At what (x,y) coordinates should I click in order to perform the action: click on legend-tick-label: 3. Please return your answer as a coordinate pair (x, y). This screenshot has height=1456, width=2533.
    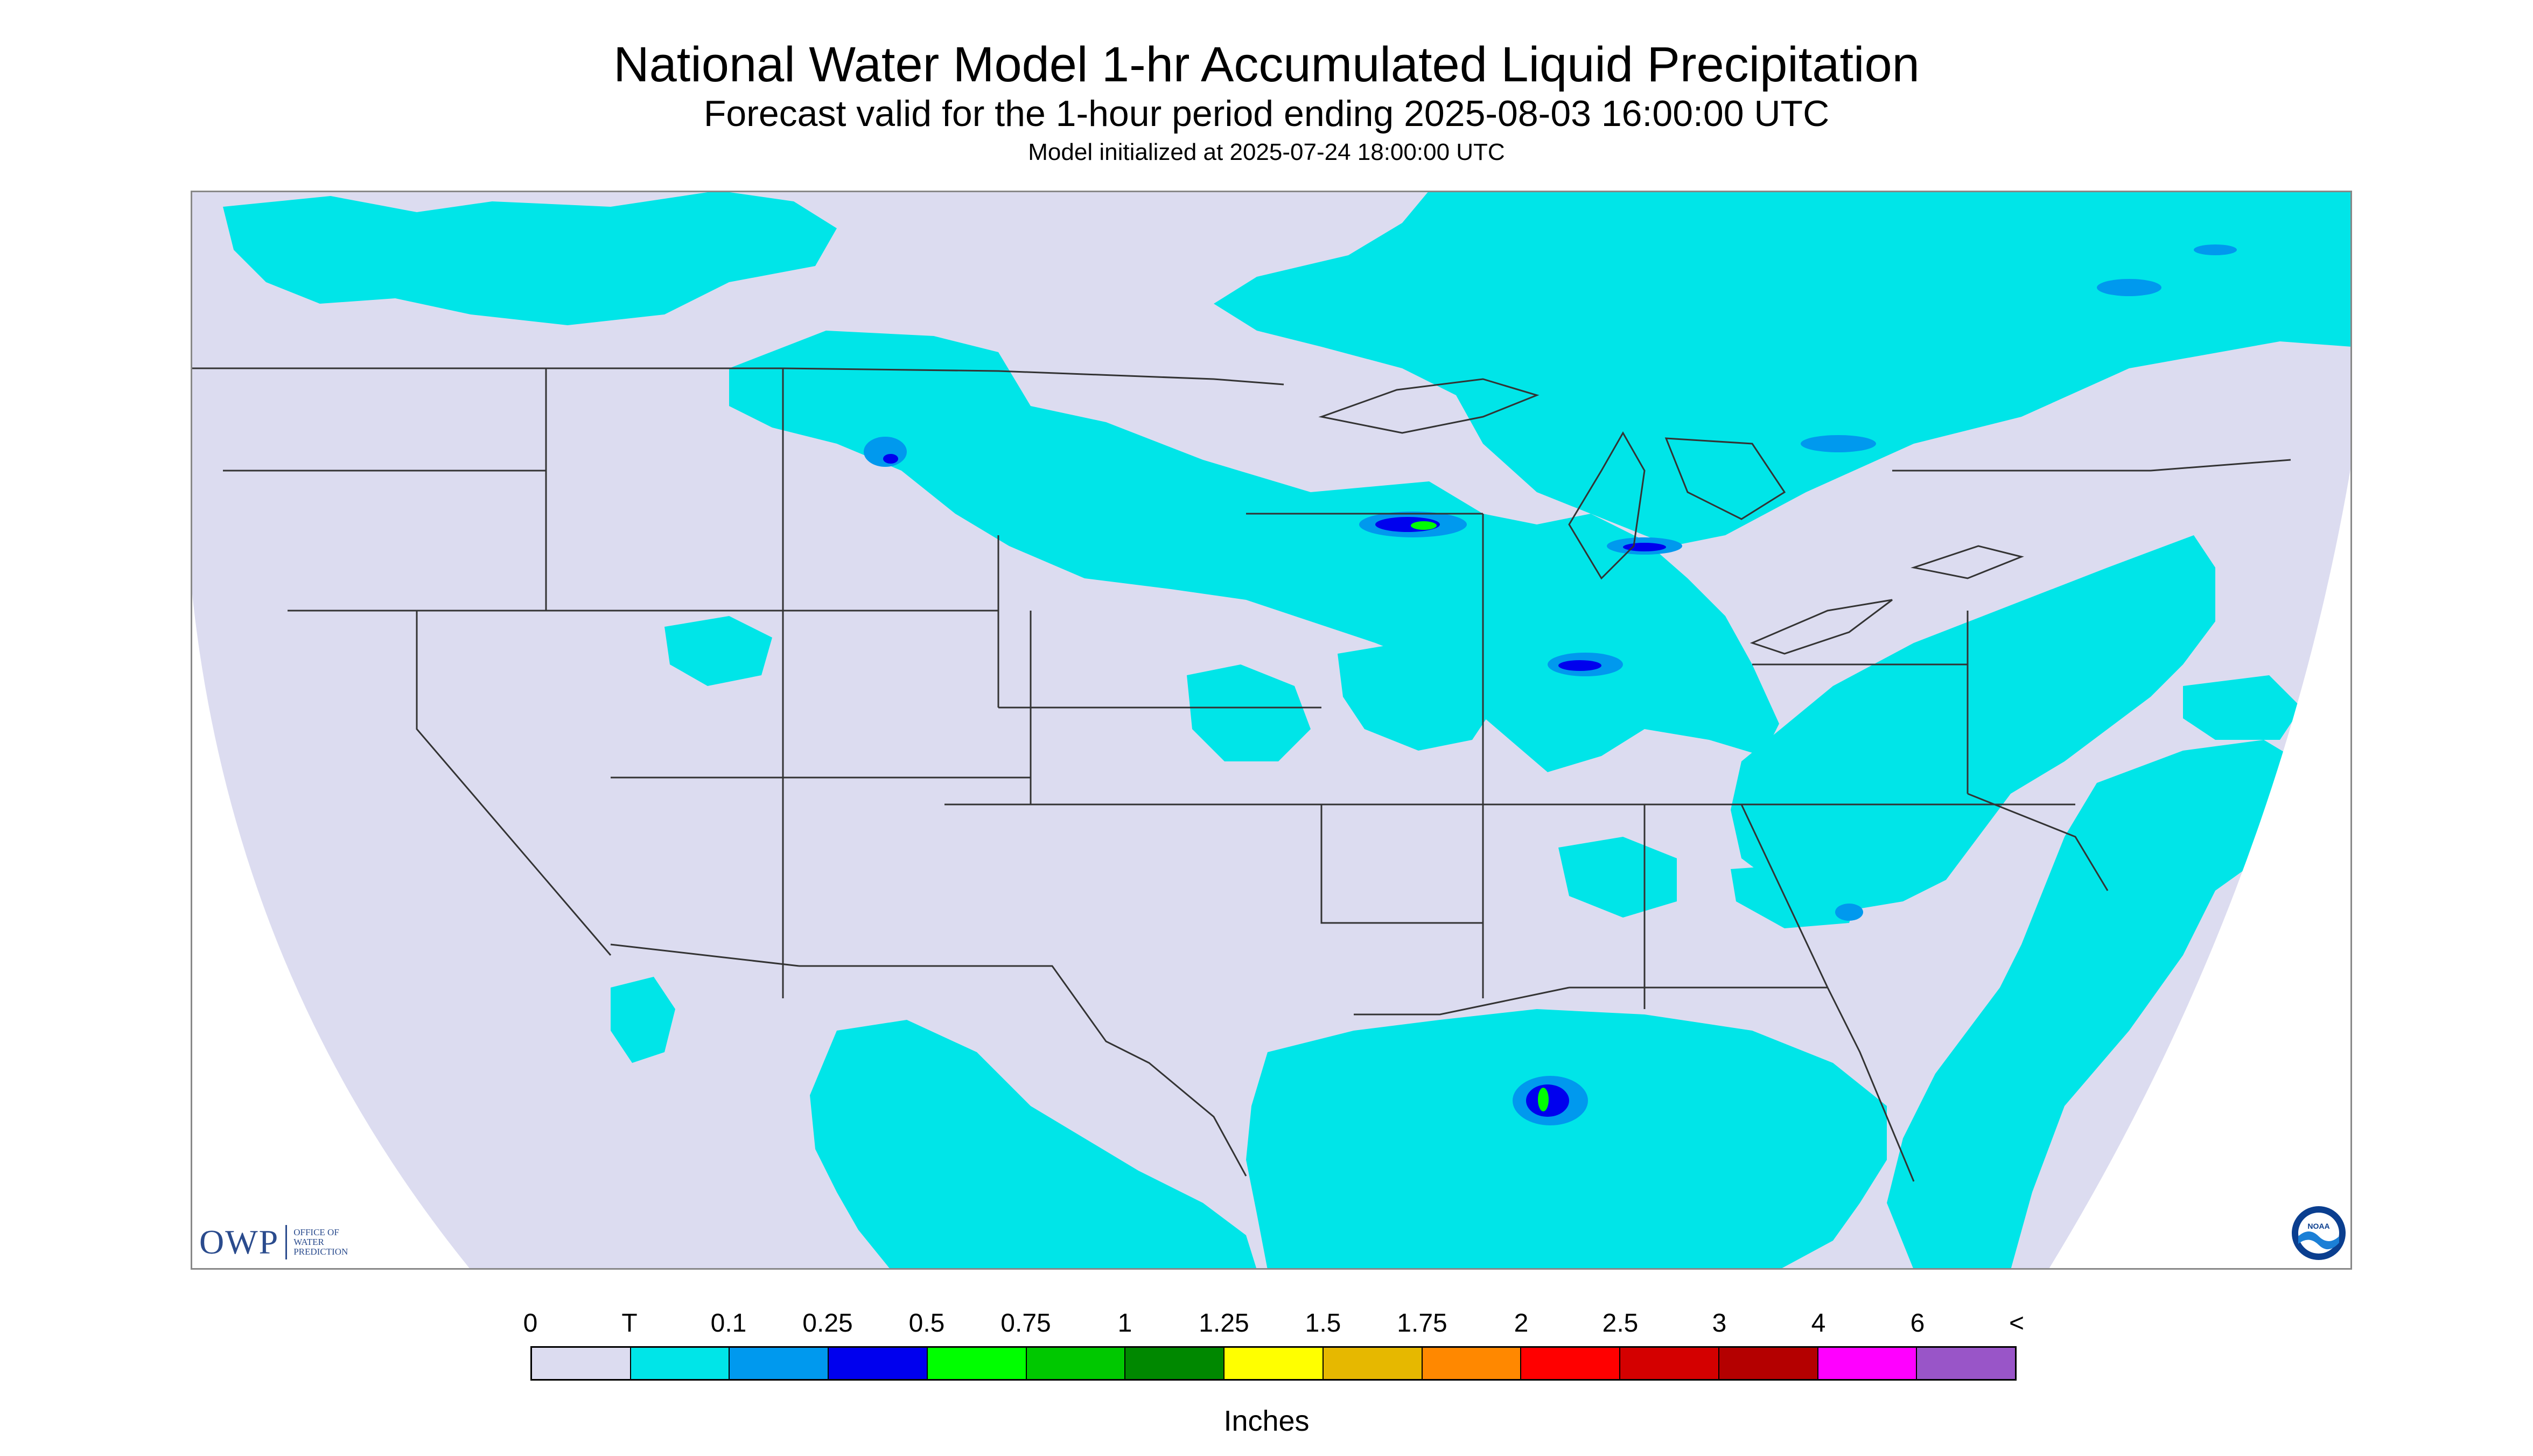
    Looking at the image, I should click on (1719, 1323).